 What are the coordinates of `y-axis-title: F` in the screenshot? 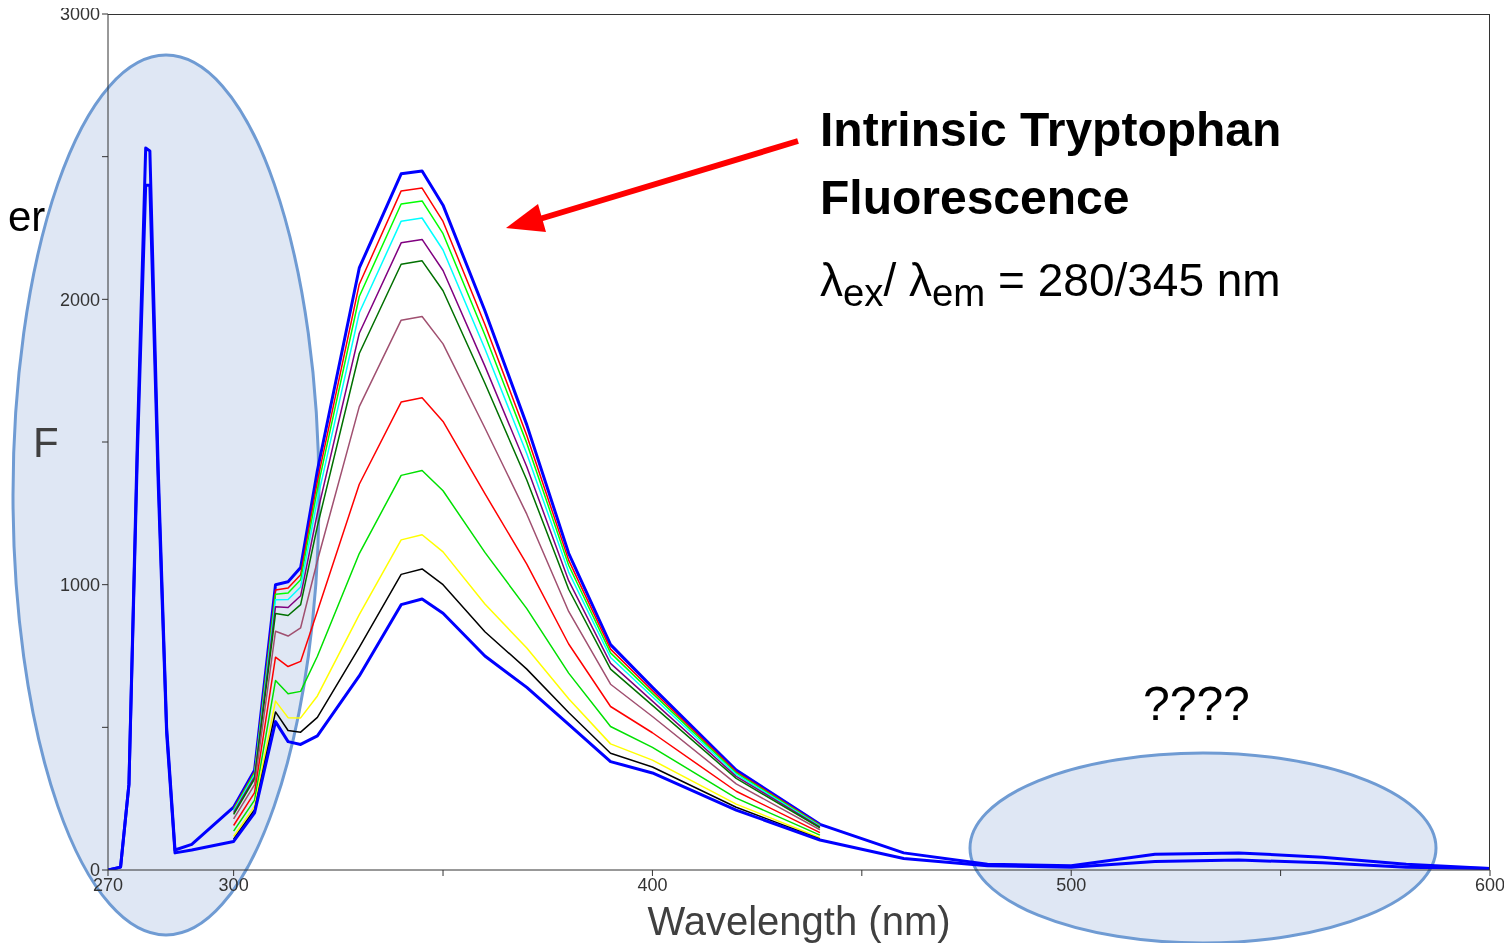 It's located at (46, 442).